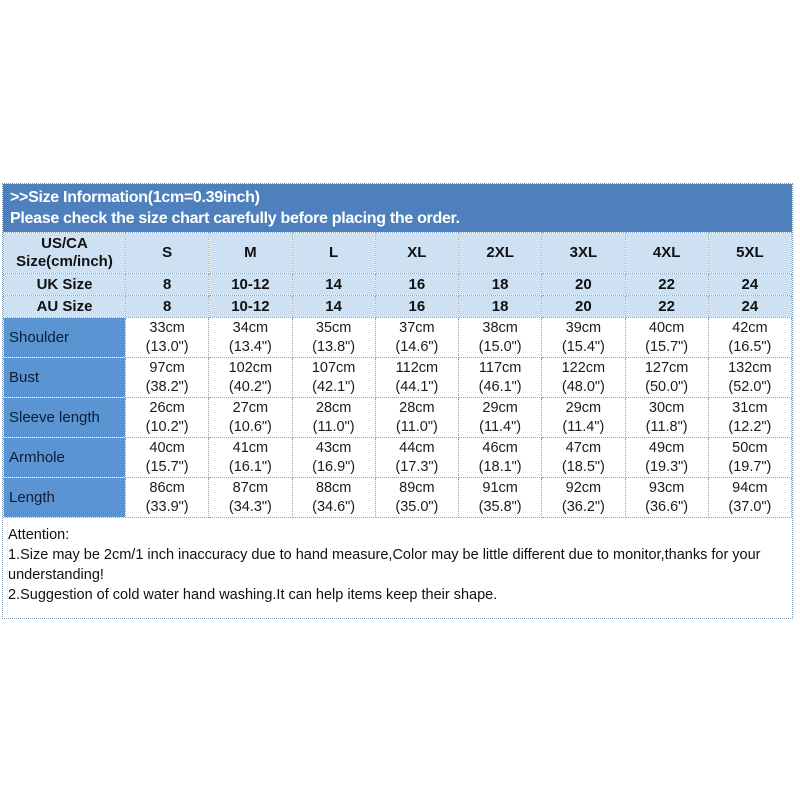 The image size is (800, 800). What do you see at coordinates (583, 306) in the screenshot?
I see `au-size-value: 20` at bounding box center [583, 306].